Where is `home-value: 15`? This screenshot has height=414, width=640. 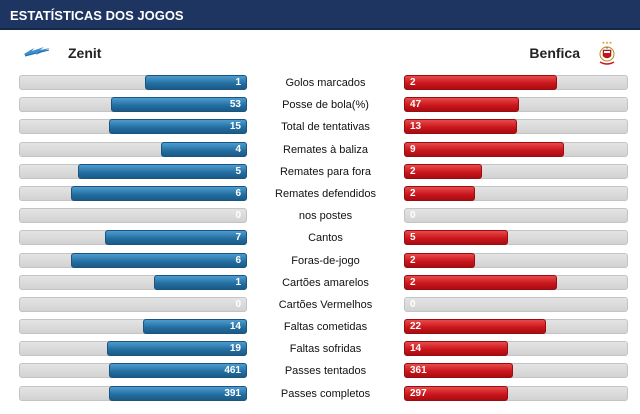
home-value: 15 is located at coordinates (235, 127).